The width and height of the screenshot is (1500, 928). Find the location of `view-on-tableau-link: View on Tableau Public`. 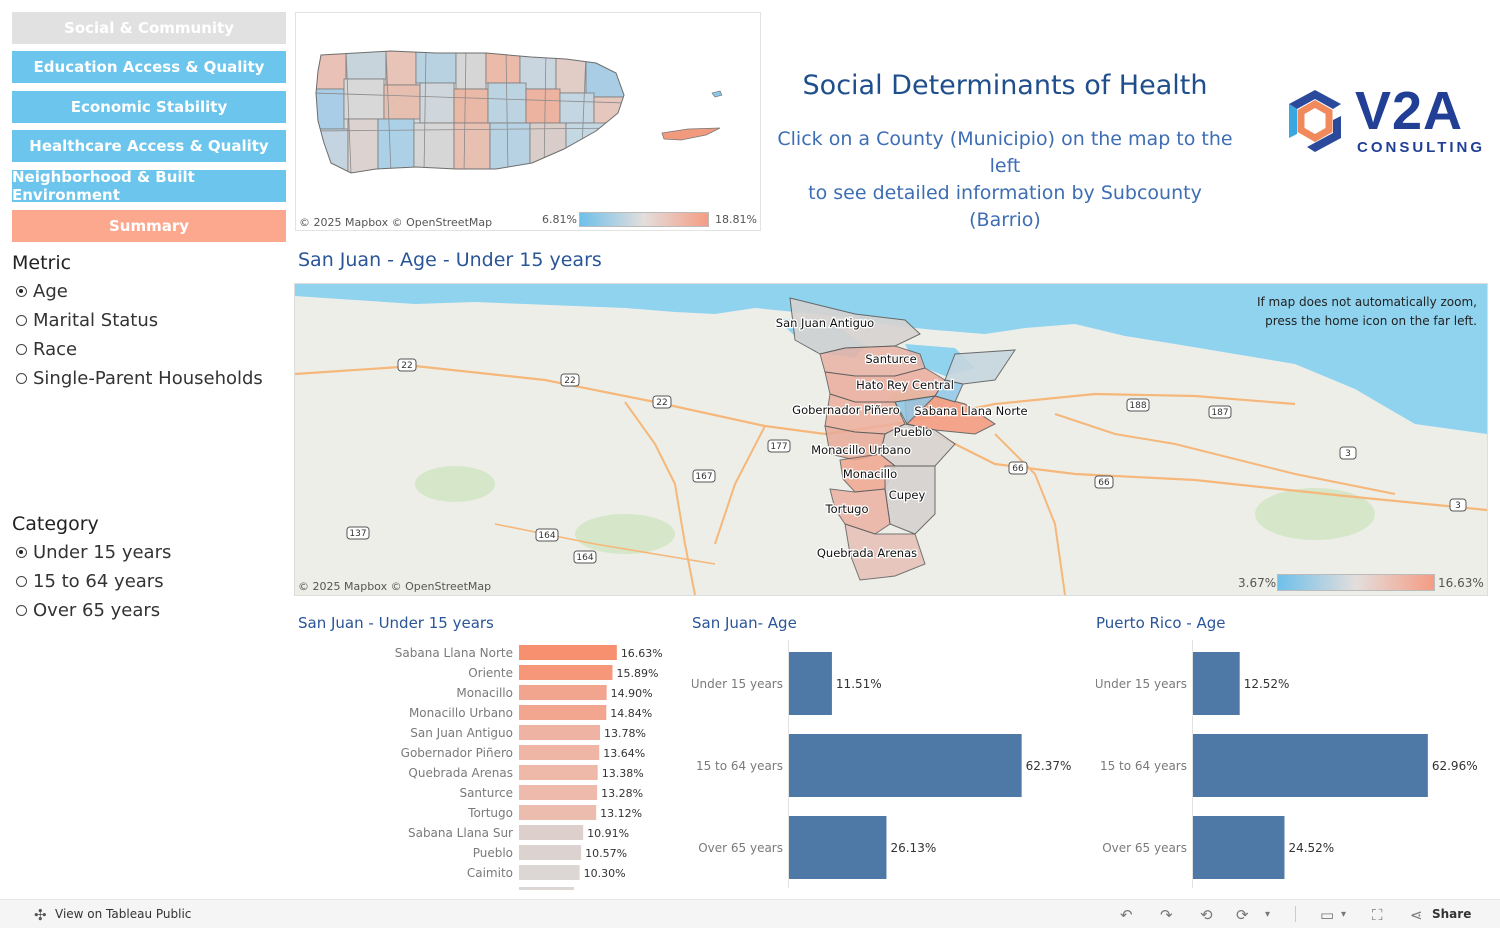

view-on-tableau-link: View on Tableau Public is located at coordinates (123, 914).